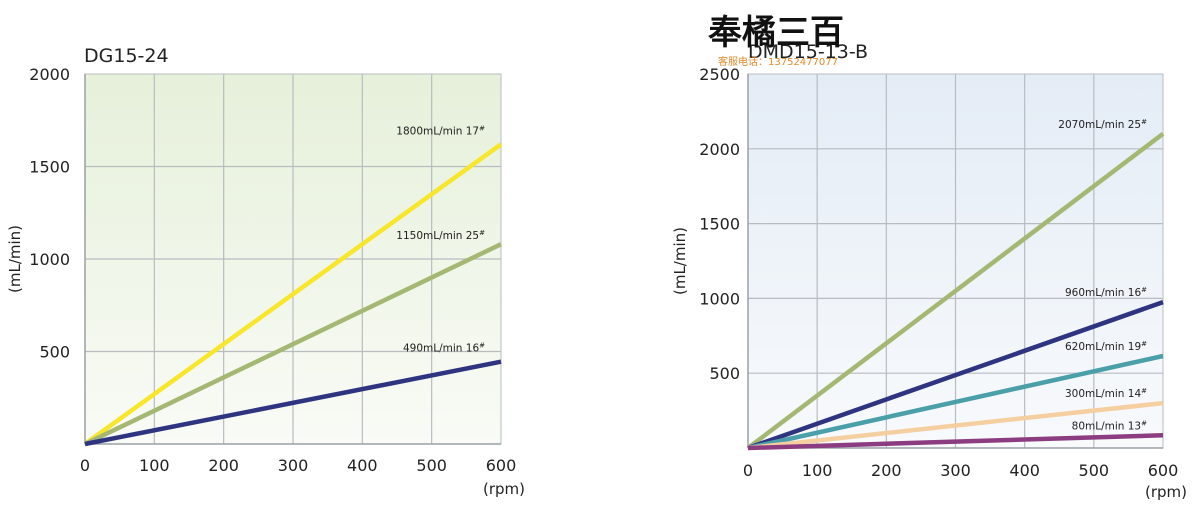 The width and height of the screenshot is (1193, 525). Describe the element at coordinates (444, 348) in the screenshot. I see `series-label: 490mL/min 16#` at that location.